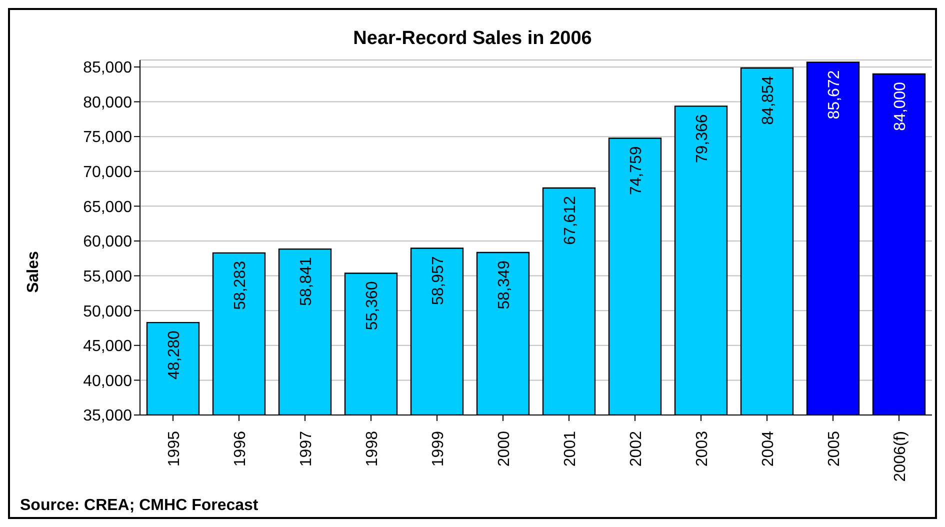 The height and width of the screenshot is (527, 945). What do you see at coordinates (107, 68) in the screenshot?
I see `y-tick-label: 85,000` at bounding box center [107, 68].